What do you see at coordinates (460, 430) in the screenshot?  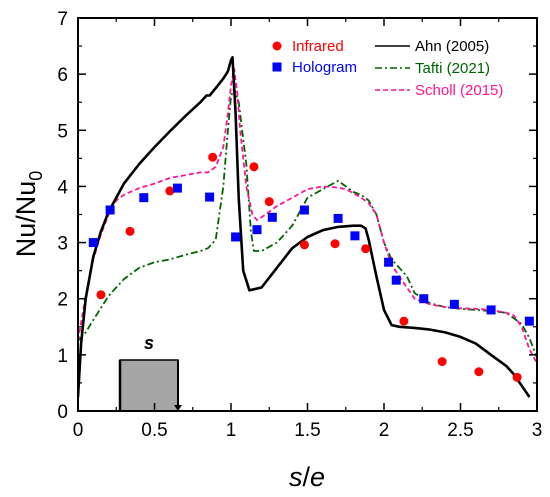 I see `x-tick-label: 2.5` at bounding box center [460, 430].